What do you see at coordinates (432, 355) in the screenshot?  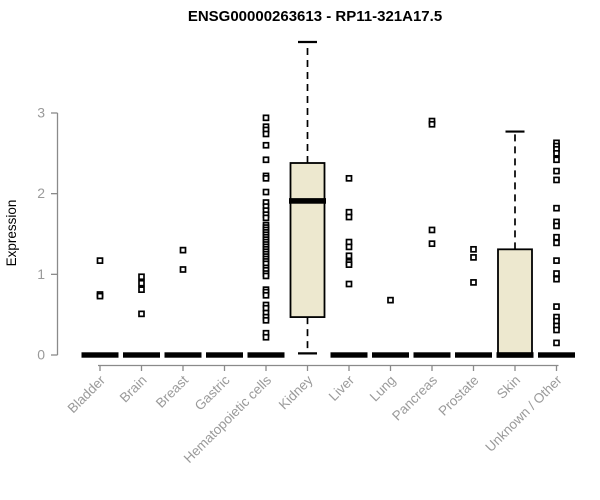 I see `median-pancreas` at bounding box center [432, 355].